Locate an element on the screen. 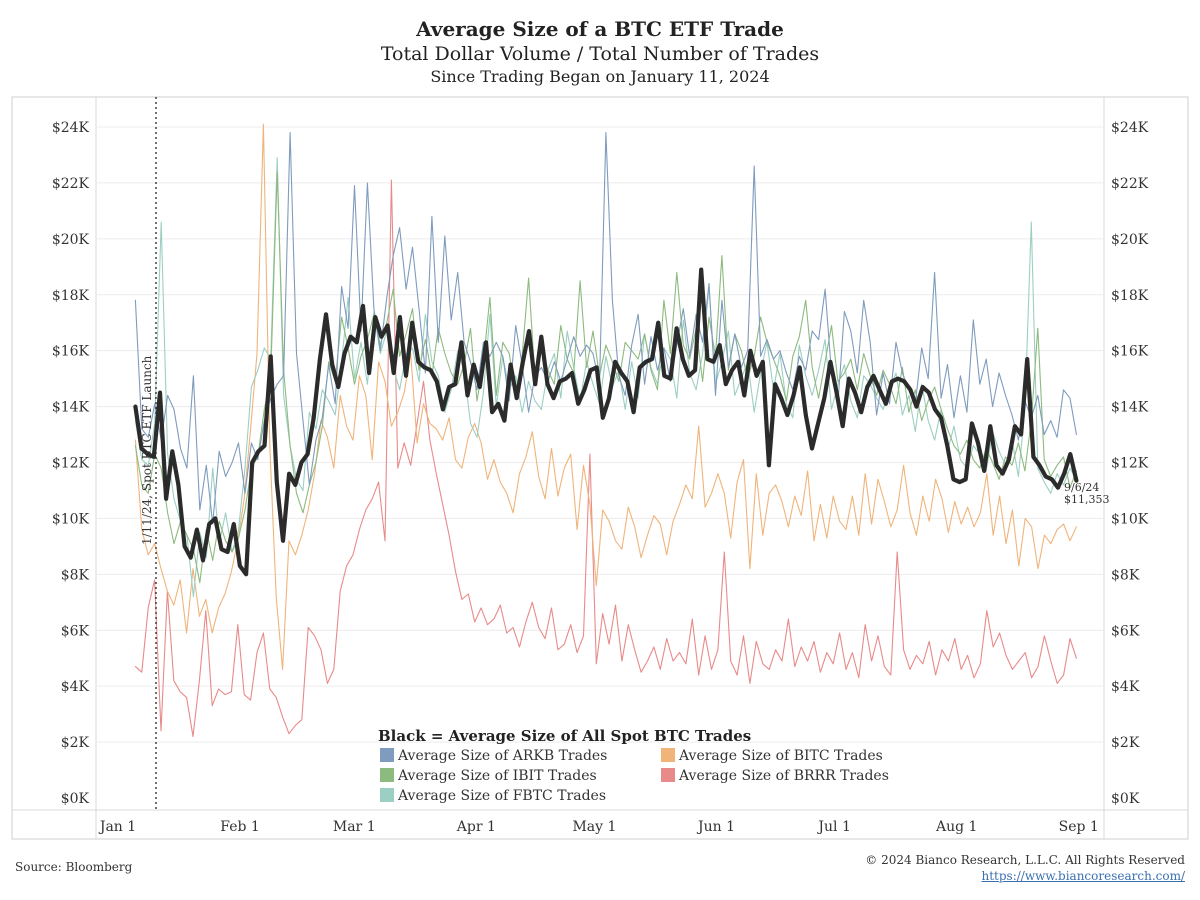 The height and width of the screenshot is (900, 1200). legend-label-fbtc: Average Size of FBTC Trades is located at coordinates (501, 796).